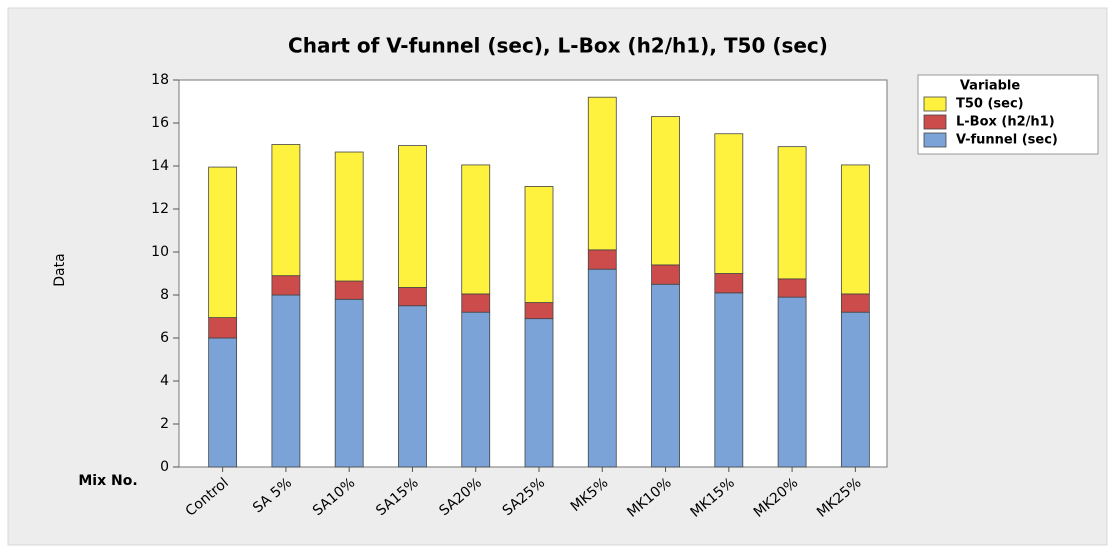 Image resolution: width=1115 pixels, height=553 pixels. What do you see at coordinates (60, 269) in the screenshot?
I see `y-axis-label: Data` at bounding box center [60, 269].